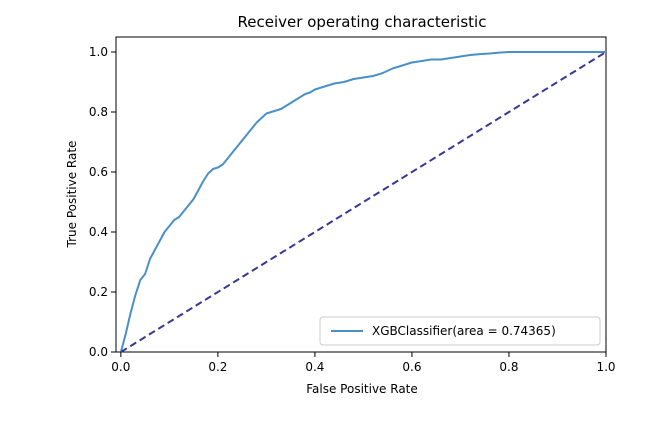  What do you see at coordinates (363, 363) in the screenshot?
I see `x-axis: 0.0 0.2 0.4 0.6 0.8 1.0` at bounding box center [363, 363].